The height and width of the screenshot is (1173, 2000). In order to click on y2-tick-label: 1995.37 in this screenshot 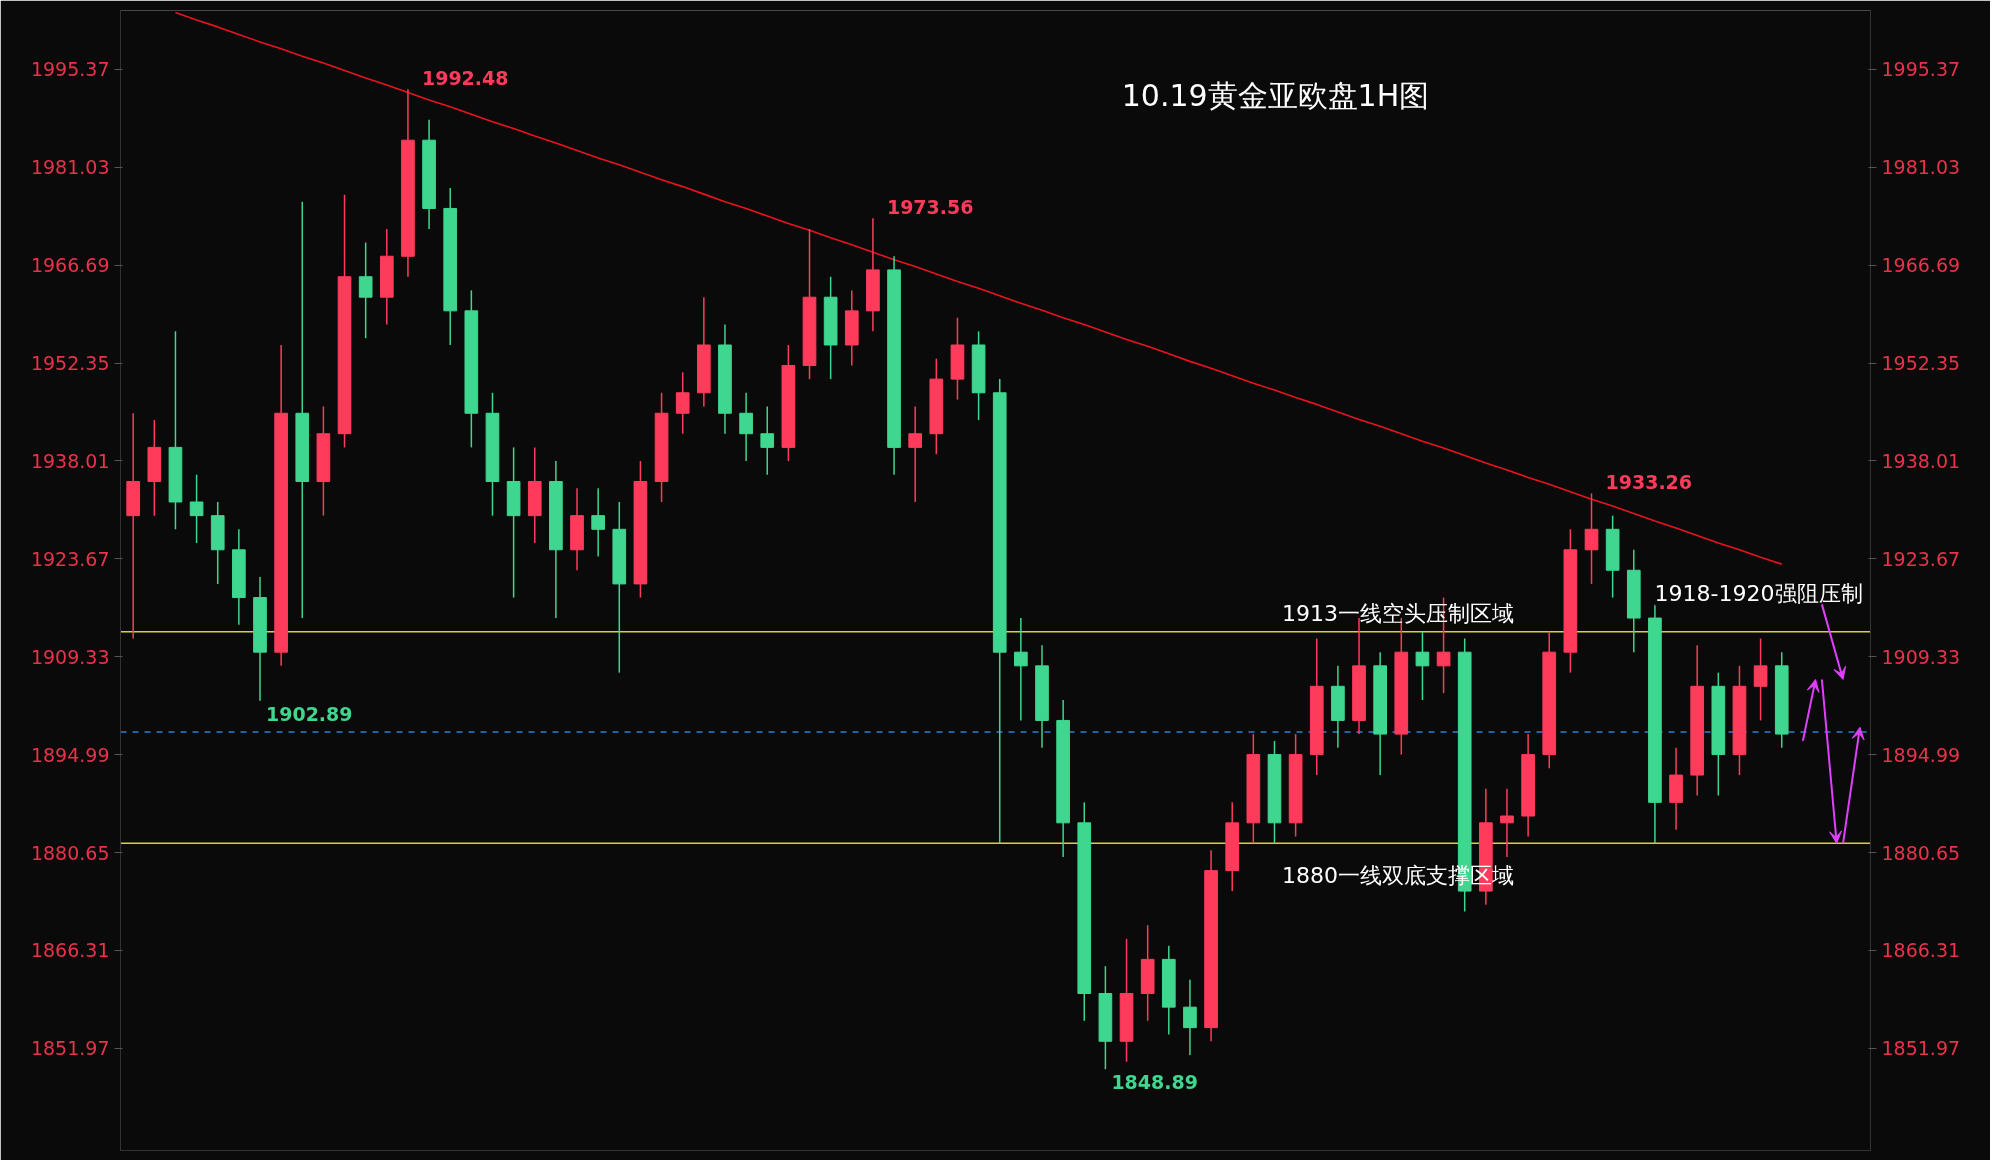, I will do `click(1921, 69)`.